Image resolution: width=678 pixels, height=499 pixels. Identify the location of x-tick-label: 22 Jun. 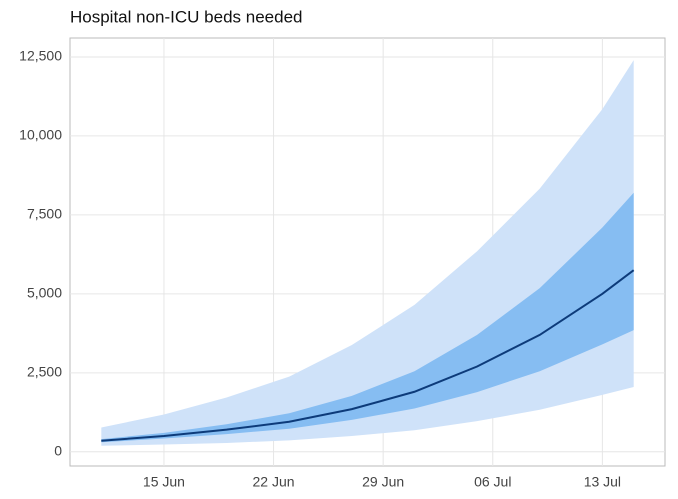
(274, 482).